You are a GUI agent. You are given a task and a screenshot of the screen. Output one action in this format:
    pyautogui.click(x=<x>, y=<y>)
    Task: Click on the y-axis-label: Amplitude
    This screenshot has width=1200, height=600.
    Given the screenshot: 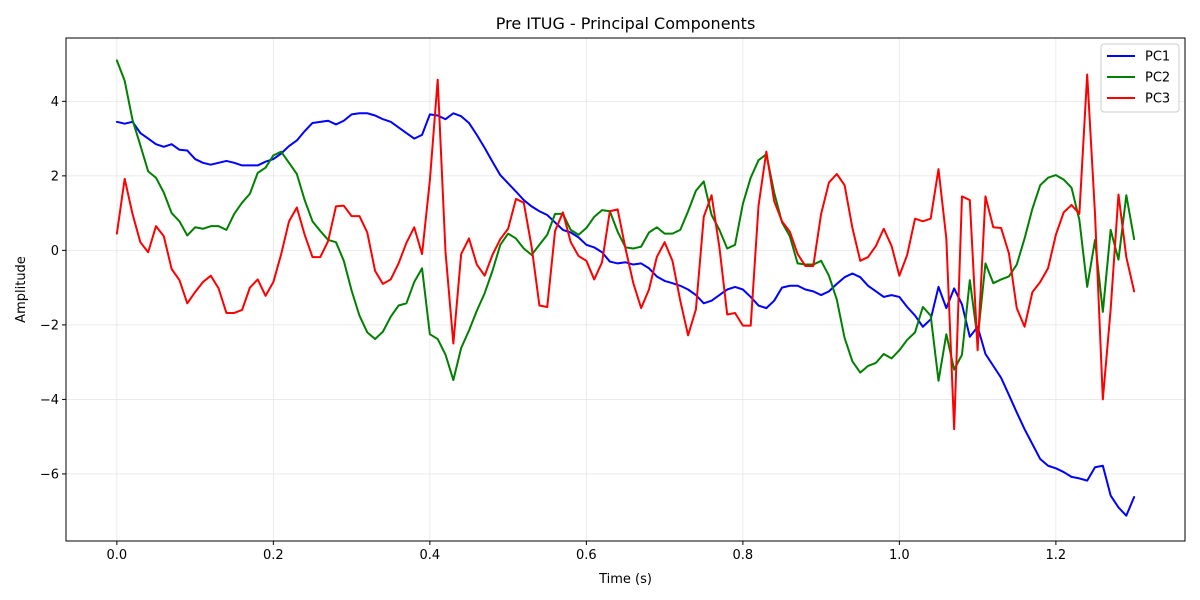 What is the action you would take?
    pyautogui.click(x=21, y=289)
    